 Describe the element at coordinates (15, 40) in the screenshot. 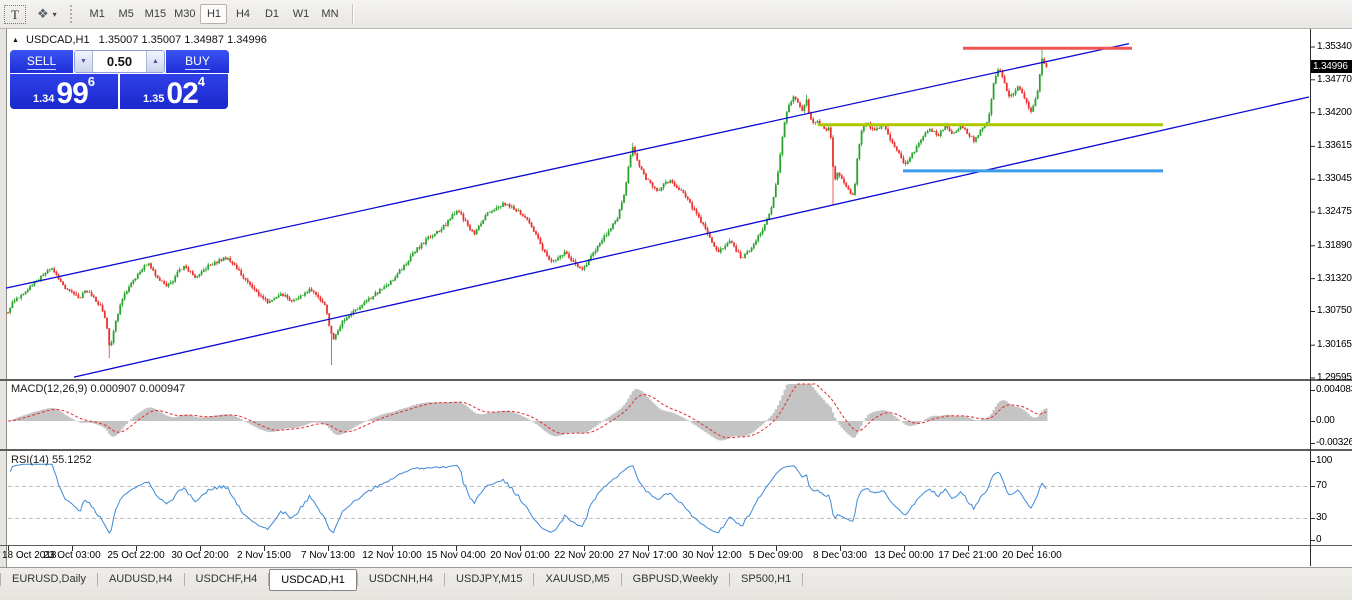

I see `collapse-triangle-icon: ▲` at that location.